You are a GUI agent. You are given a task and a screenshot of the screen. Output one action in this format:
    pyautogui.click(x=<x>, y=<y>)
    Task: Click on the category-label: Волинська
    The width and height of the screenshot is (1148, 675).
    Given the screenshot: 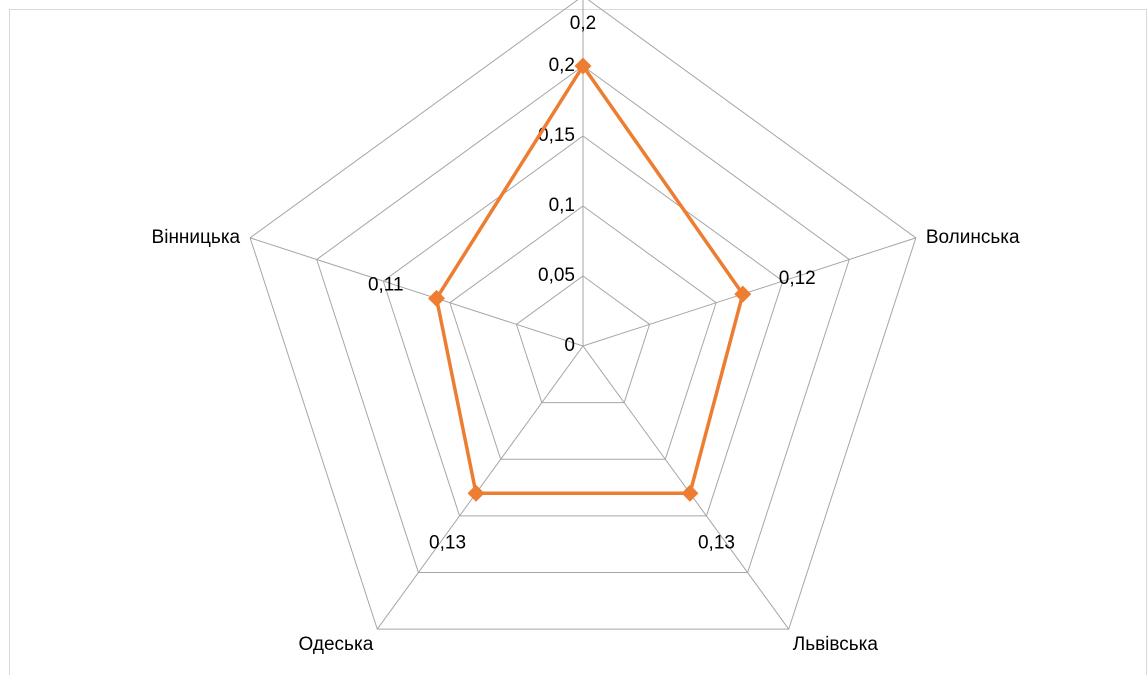 What is the action you would take?
    pyautogui.click(x=973, y=237)
    